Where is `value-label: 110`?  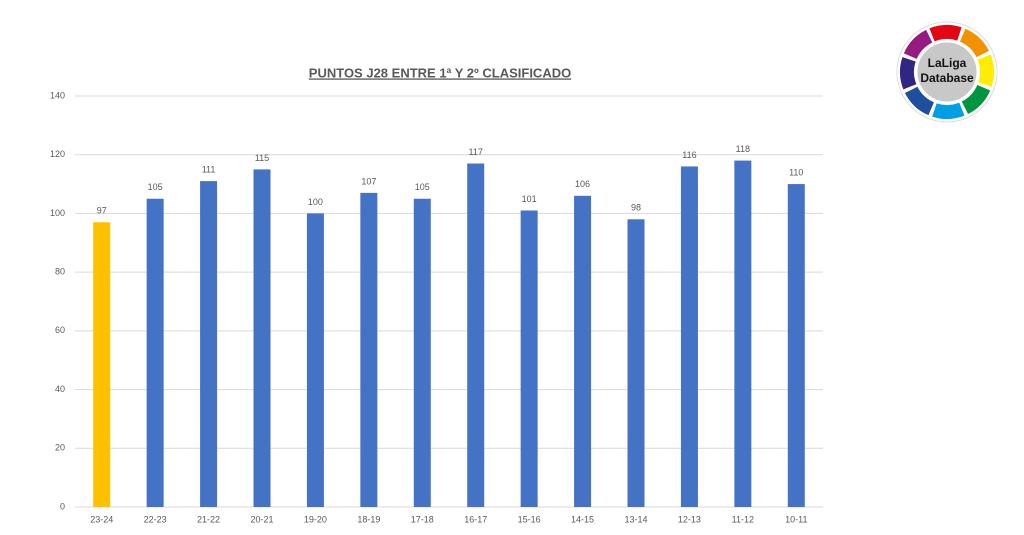
value-label: 110 is located at coordinates (796, 172).